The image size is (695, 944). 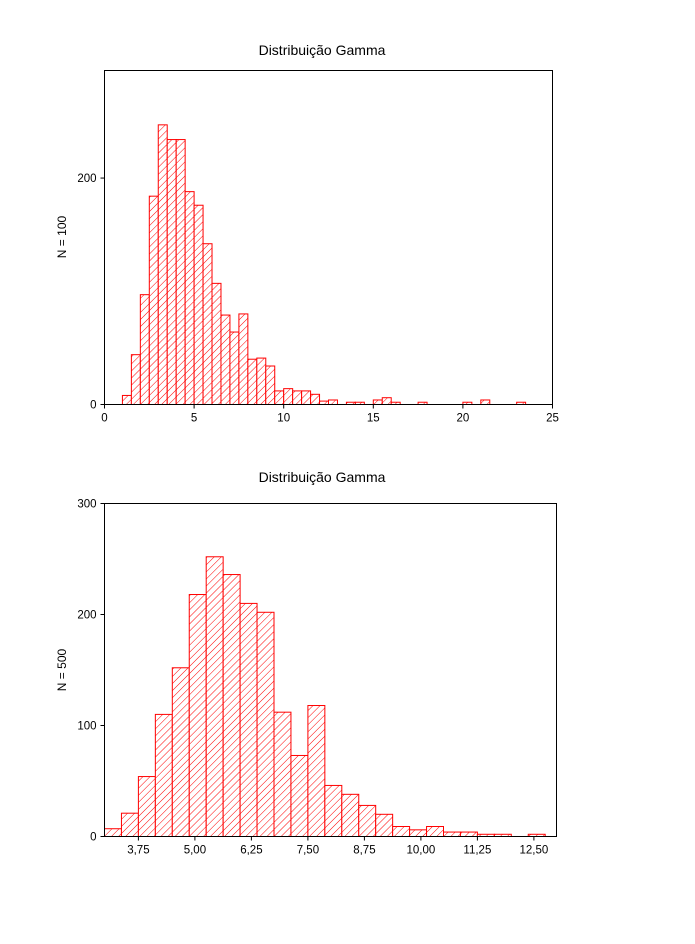 What do you see at coordinates (138, 851) in the screenshot?
I see `x-tick-label: 3,75` at bounding box center [138, 851].